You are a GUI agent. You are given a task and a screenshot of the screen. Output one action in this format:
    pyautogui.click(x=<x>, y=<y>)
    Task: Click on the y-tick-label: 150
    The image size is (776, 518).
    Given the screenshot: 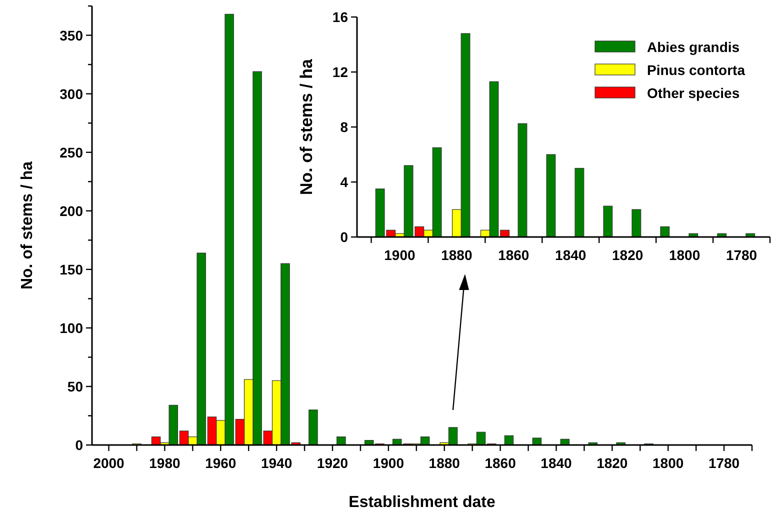 What is the action you would take?
    pyautogui.click(x=72, y=269)
    